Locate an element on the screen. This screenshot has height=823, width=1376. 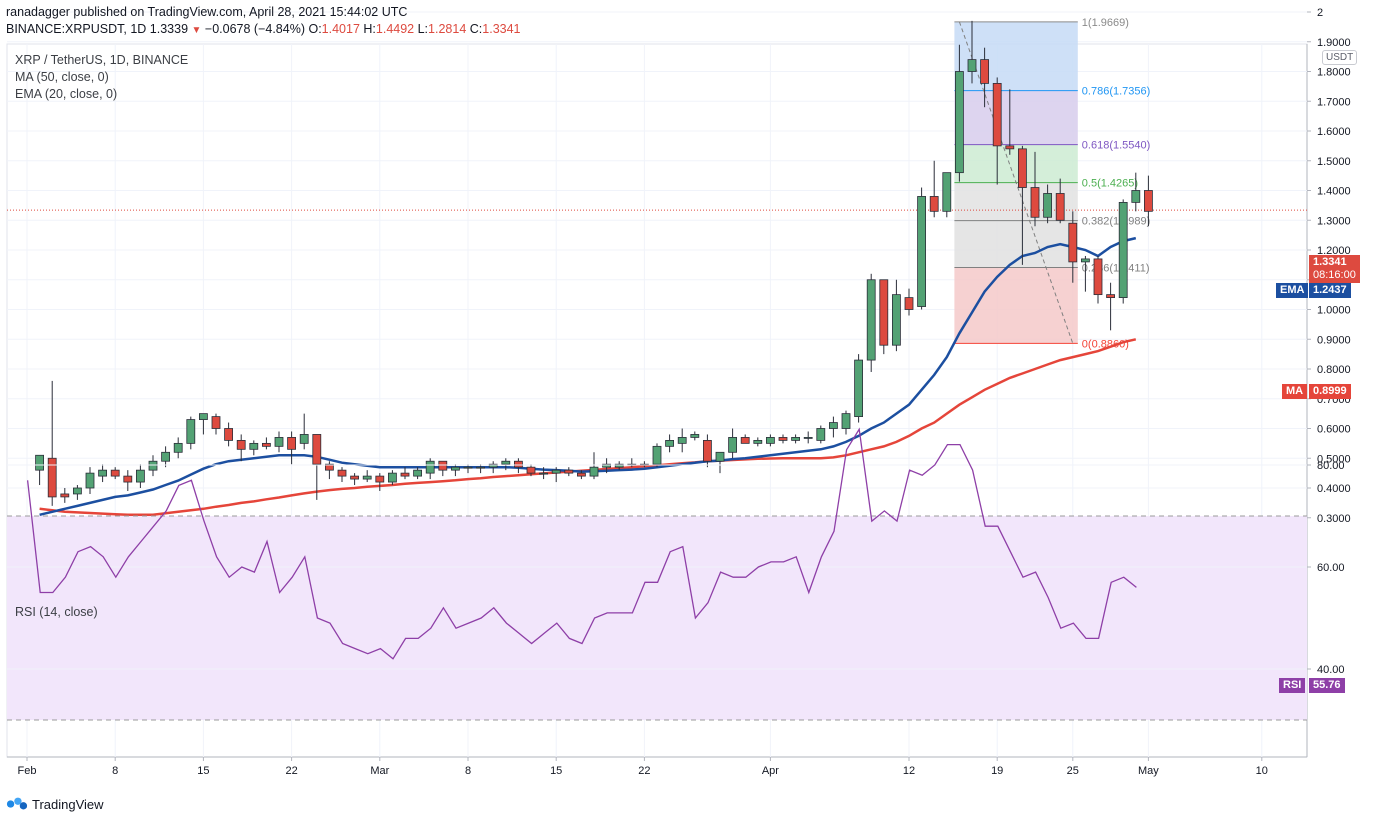
price-tag: 1.3341 08:16:00 is located at coordinates (1334, 269).